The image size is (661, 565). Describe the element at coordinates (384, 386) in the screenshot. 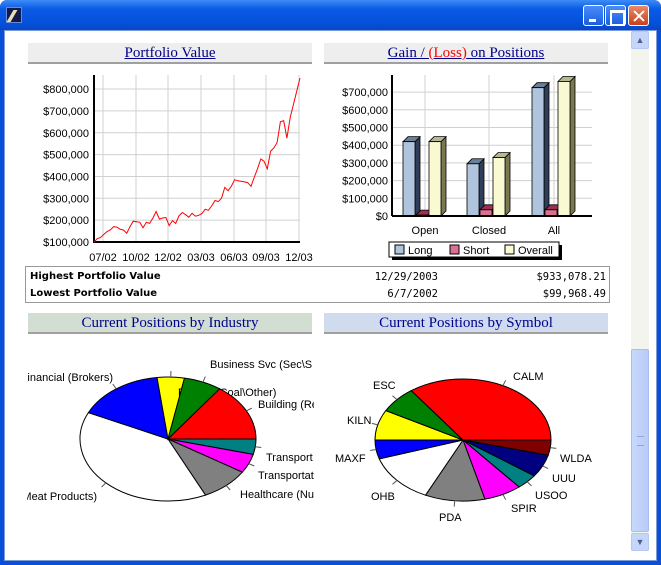

I see `pie-label: ESC` at that location.